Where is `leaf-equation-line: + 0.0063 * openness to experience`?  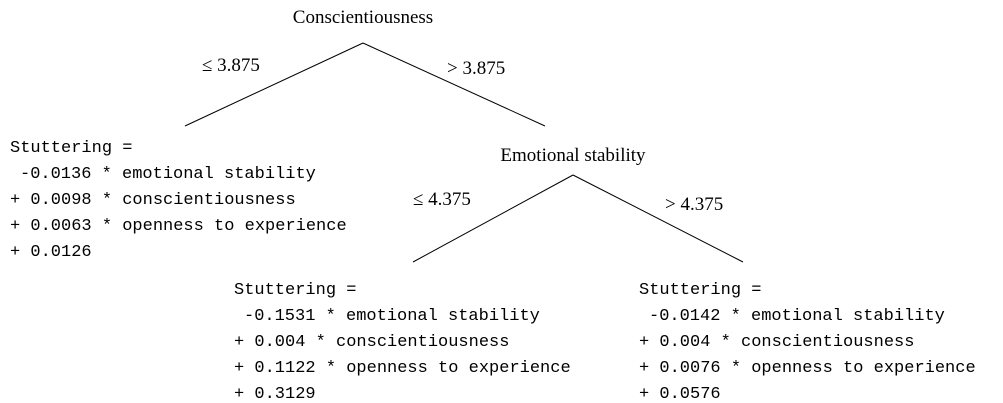
leaf-equation-line: + 0.0063 * openness to experience is located at coordinates (178, 226).